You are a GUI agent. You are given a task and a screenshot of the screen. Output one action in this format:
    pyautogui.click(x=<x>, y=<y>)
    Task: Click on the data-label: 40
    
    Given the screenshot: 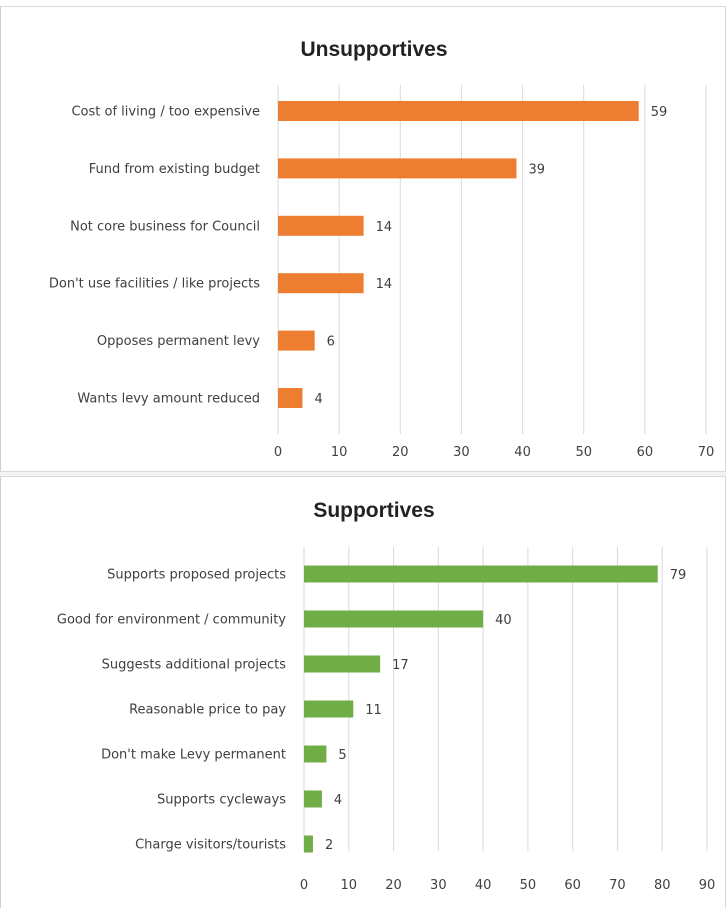 What is the action you would take?
    pyautogui.click(x=503, y=620)
    